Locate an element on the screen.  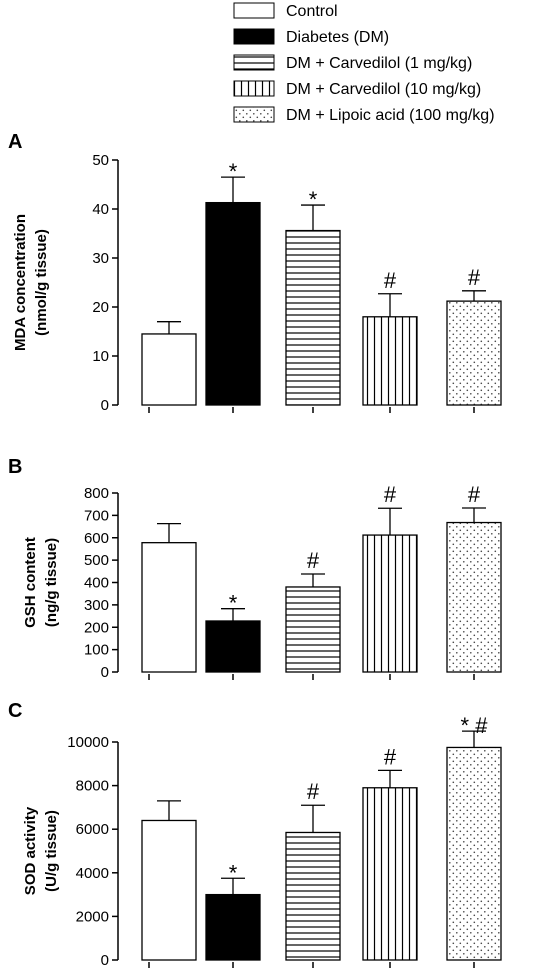
y-tick-label: 700 is located at coordinates (96, 515).